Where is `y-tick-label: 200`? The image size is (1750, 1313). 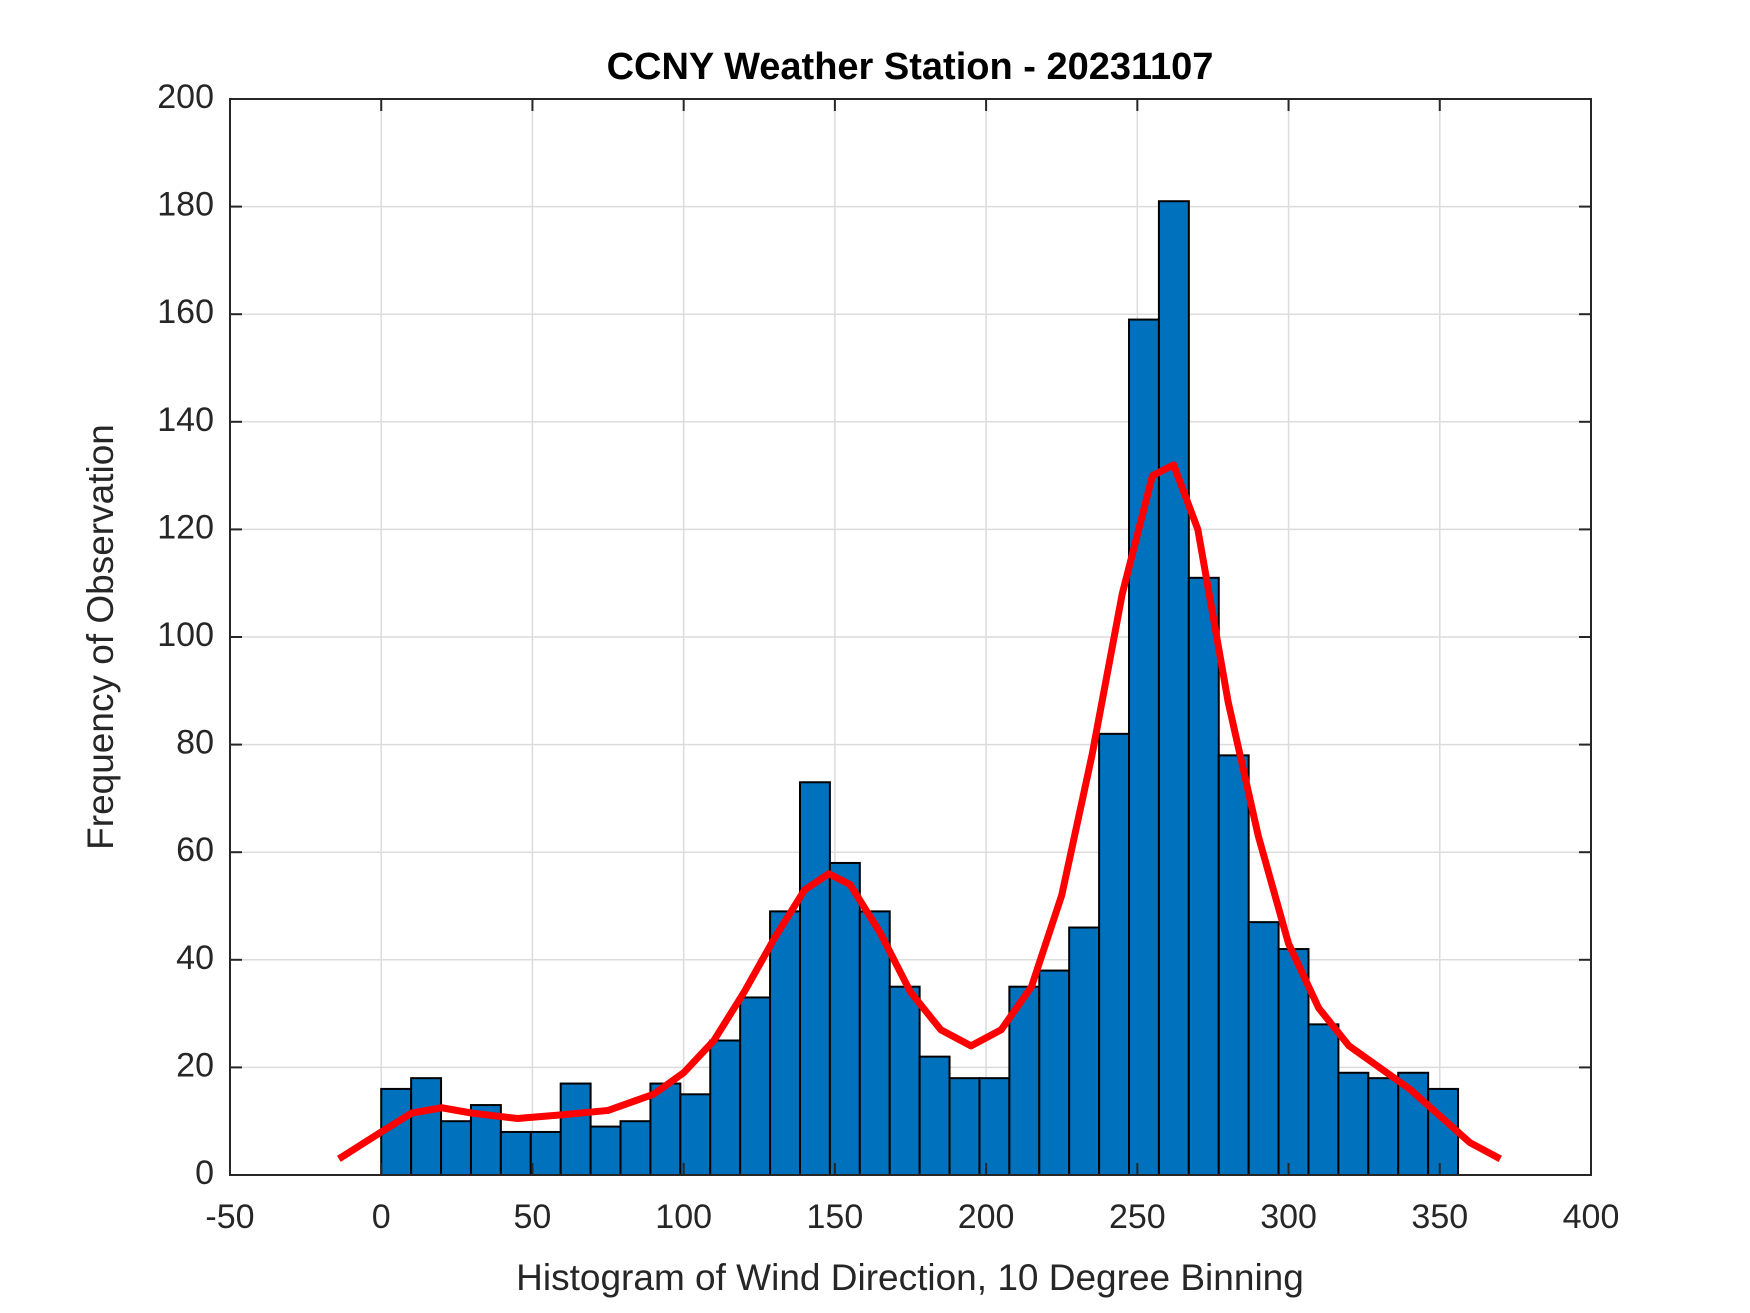 y-tick-label: 200 is located at coordinates (185, 97).